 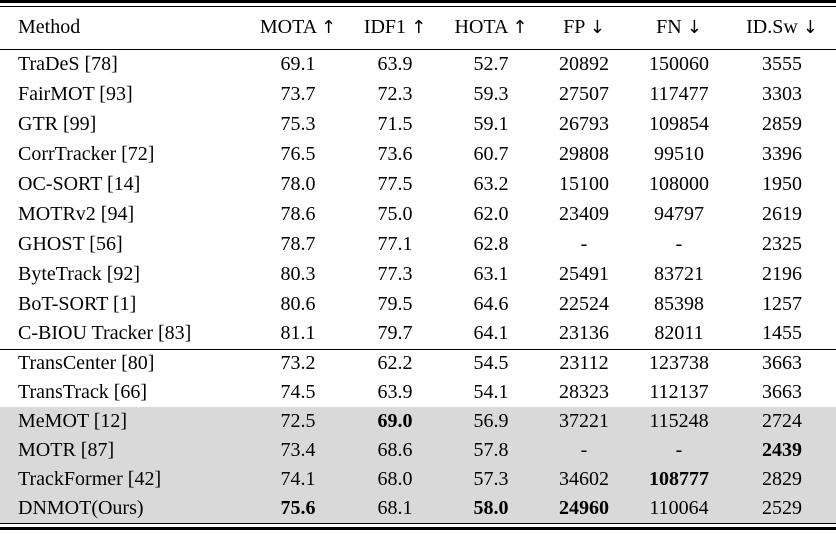 I want to click on metric-cell: 62.8, so click(x=491, y=243).